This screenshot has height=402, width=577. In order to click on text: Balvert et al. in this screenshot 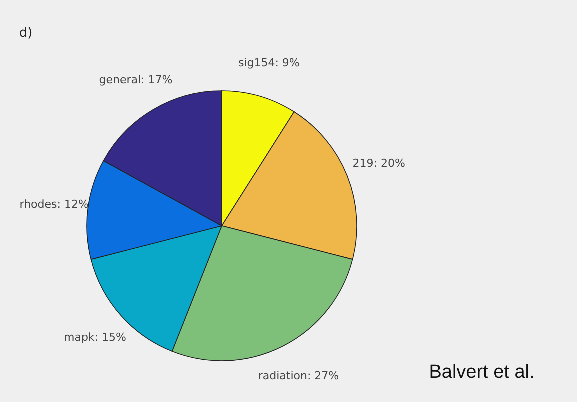, I will do `click(482, 372)`.